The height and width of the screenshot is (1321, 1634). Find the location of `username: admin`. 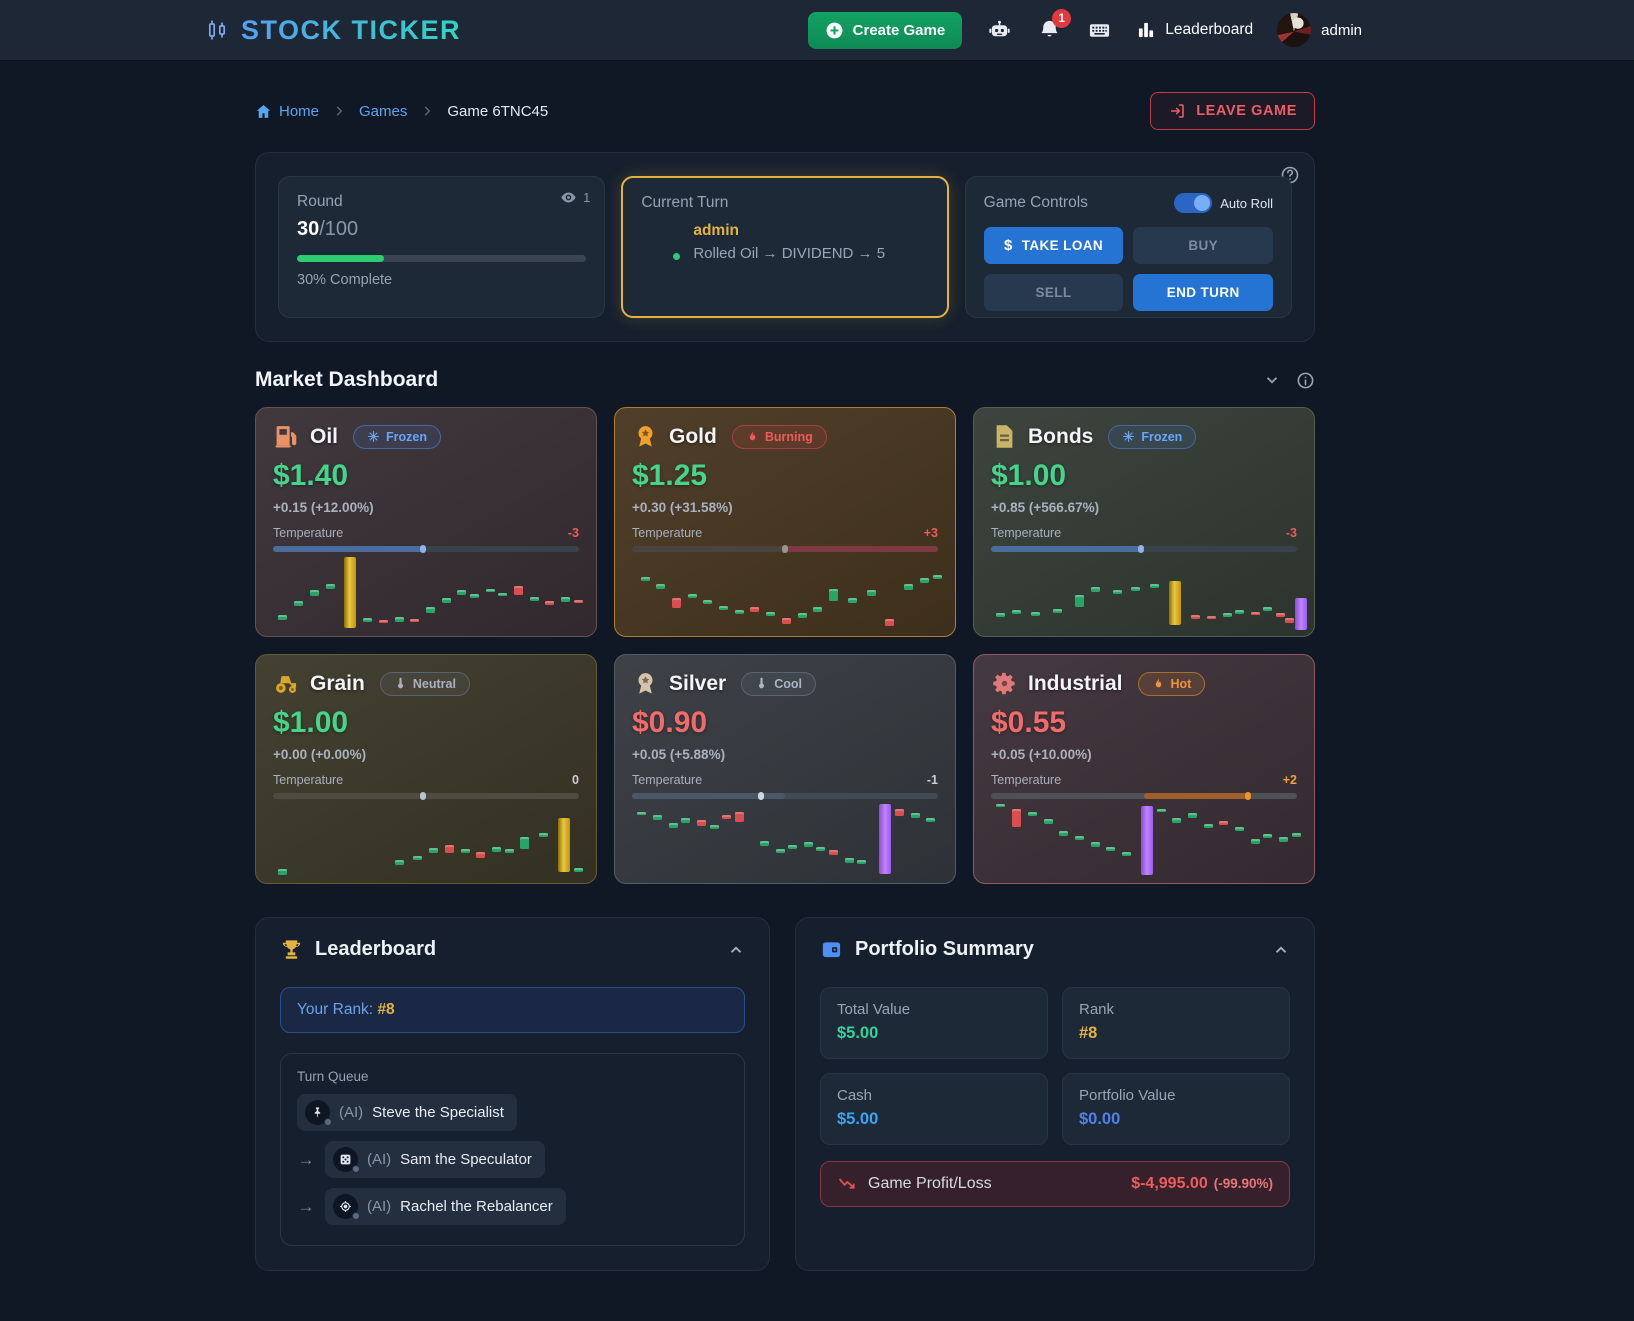

username: admin is located at coordinates (1341, 30).